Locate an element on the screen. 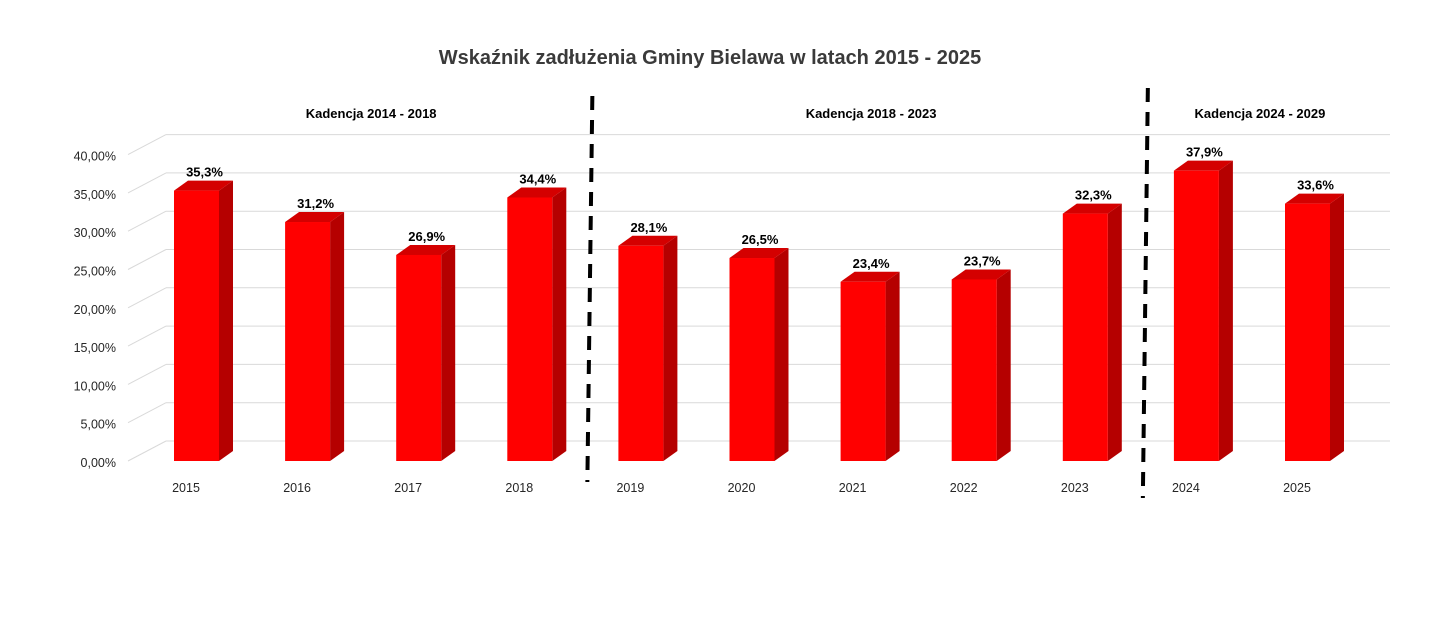 Image resolution: width=1429 pixels, height=618 pixels. x-tick-label: 2019 is located at coordinates (630, 488).